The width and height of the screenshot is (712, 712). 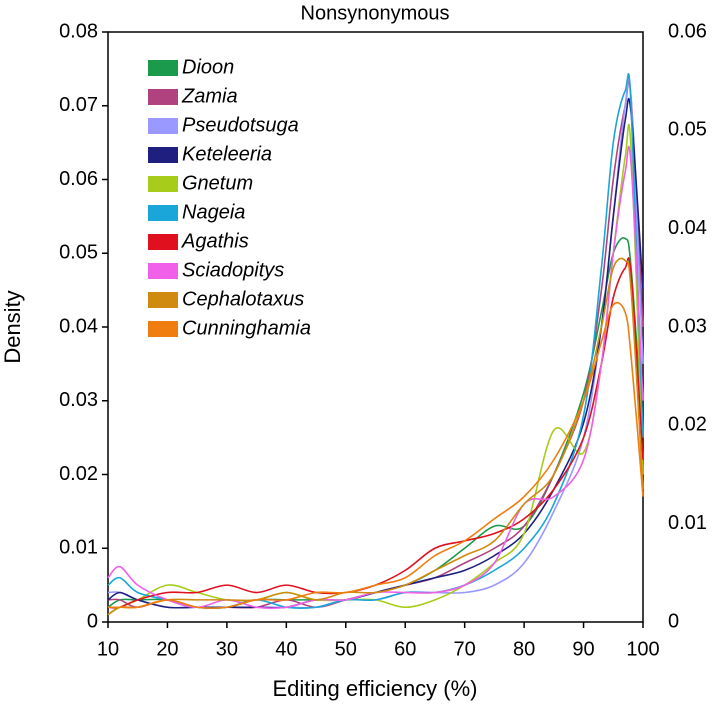 What do you see at coordinates (583, 649) in the screenshot?
I see `x-tick-label: 90` at bounding box center [583, 649].